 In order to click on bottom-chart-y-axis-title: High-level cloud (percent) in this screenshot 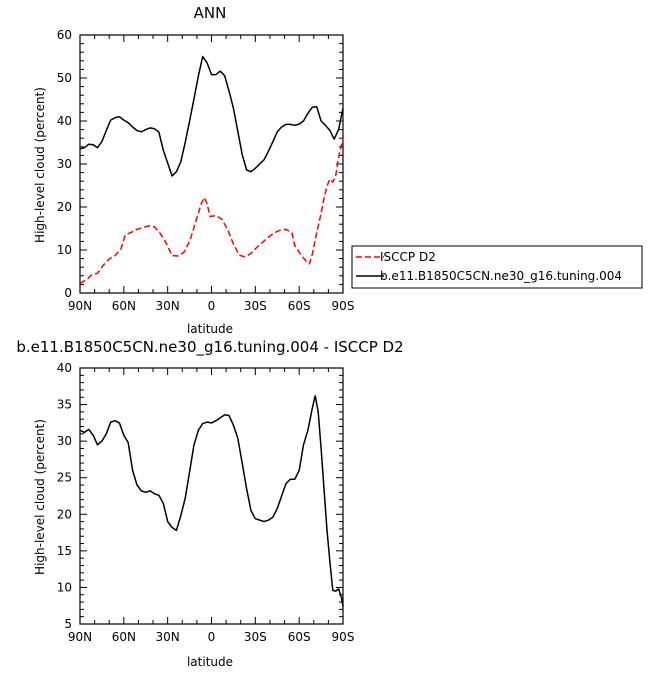, I will do `click(40, 497)`.